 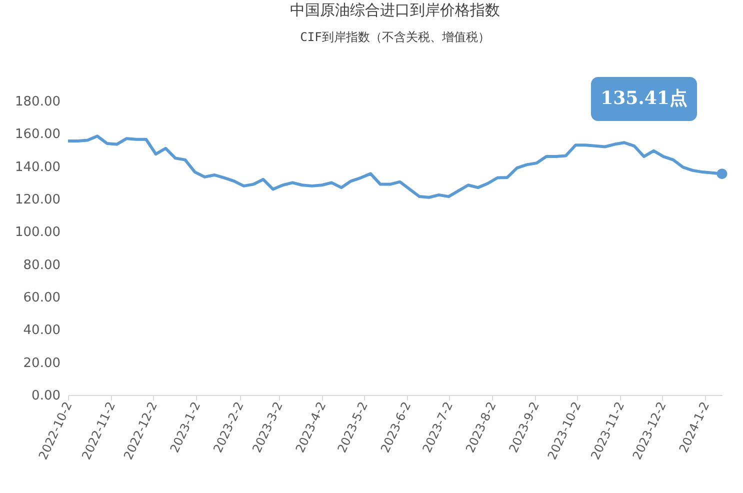 What do you see at coordinates (644, 98) in the screenshot?
I see `annotation: 135.41点` at bounding box center [644, 98].